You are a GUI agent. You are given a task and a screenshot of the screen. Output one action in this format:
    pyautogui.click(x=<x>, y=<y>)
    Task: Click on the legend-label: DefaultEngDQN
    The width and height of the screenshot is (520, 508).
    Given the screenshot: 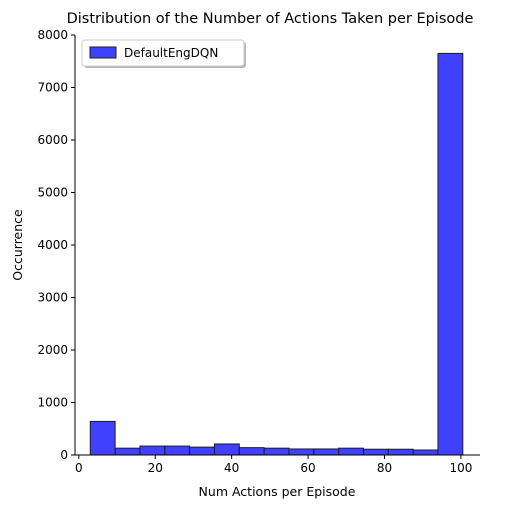 What is the action you would take?
    pyautogui.click(x=171, y=53)
    